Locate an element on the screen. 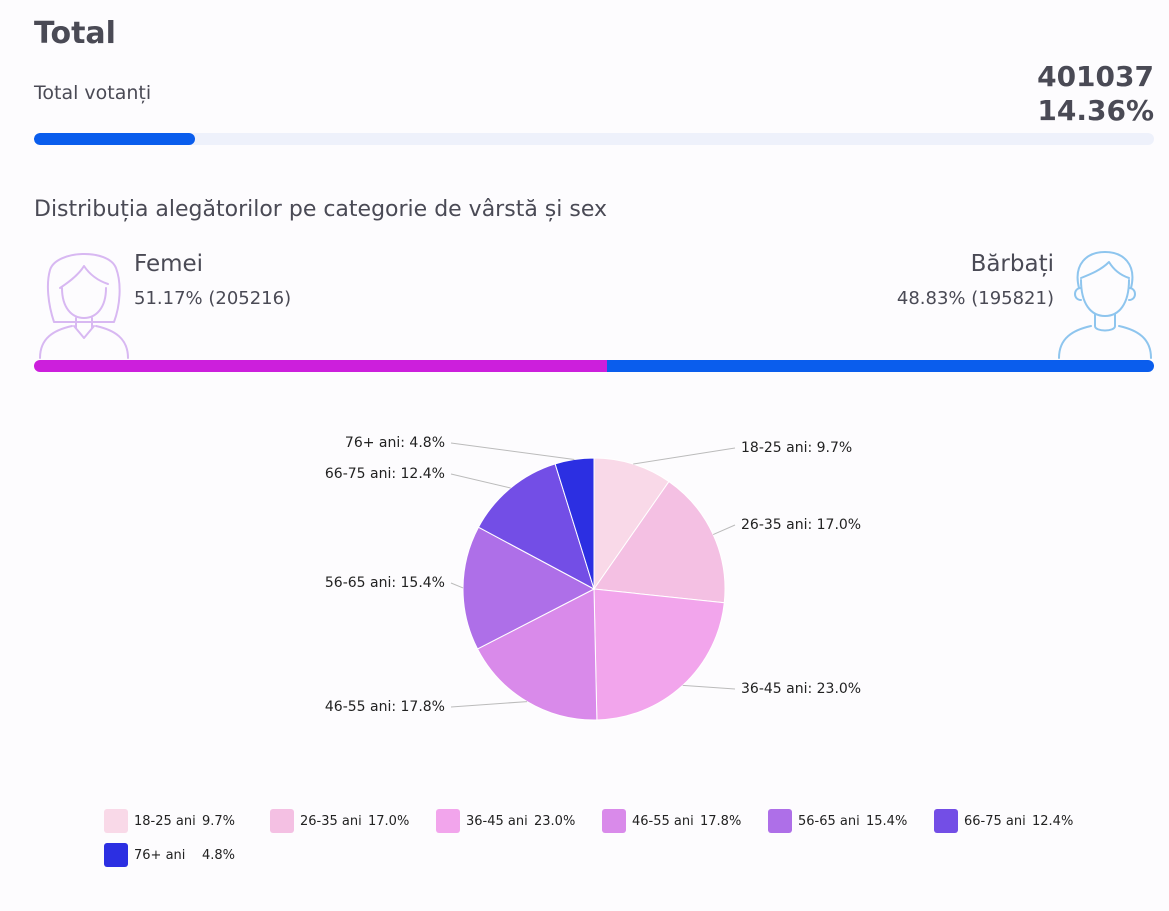 The height and width of the screenshot is (911, 1169). legend-label: 46-55 ani is located at coordinates (663, 821).